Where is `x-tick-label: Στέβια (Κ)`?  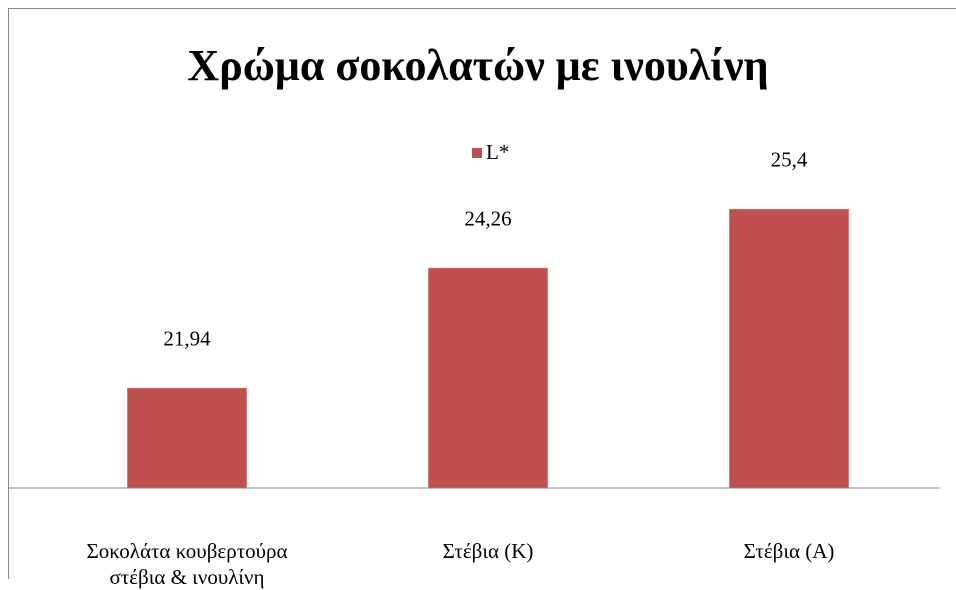 x-tick-label: Στέβια (Κ) is located at coordinates (488, 551).